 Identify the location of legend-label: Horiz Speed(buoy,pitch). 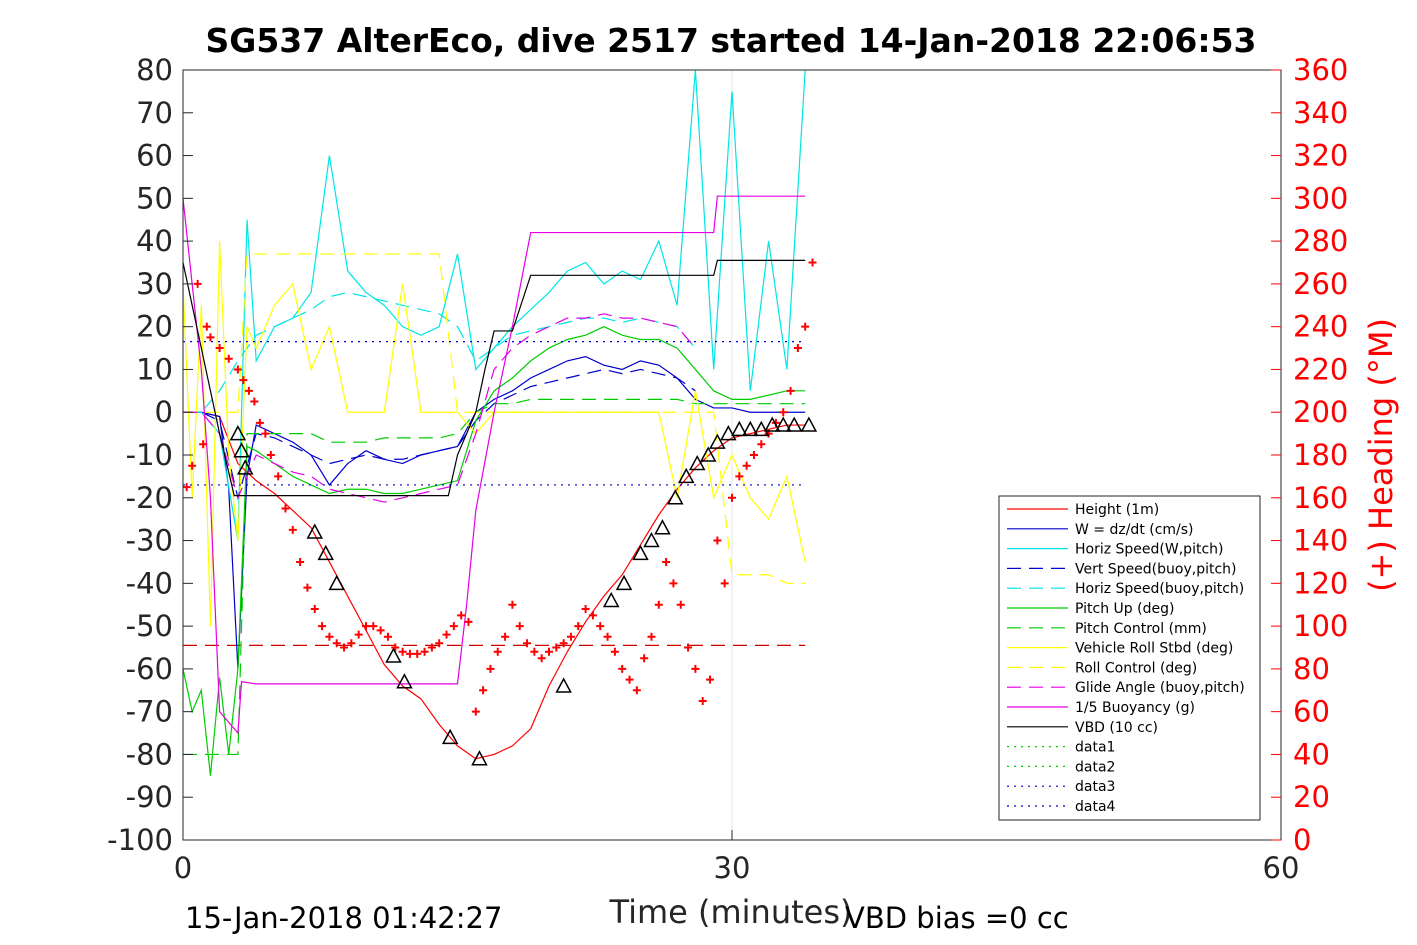
(1159, 589).